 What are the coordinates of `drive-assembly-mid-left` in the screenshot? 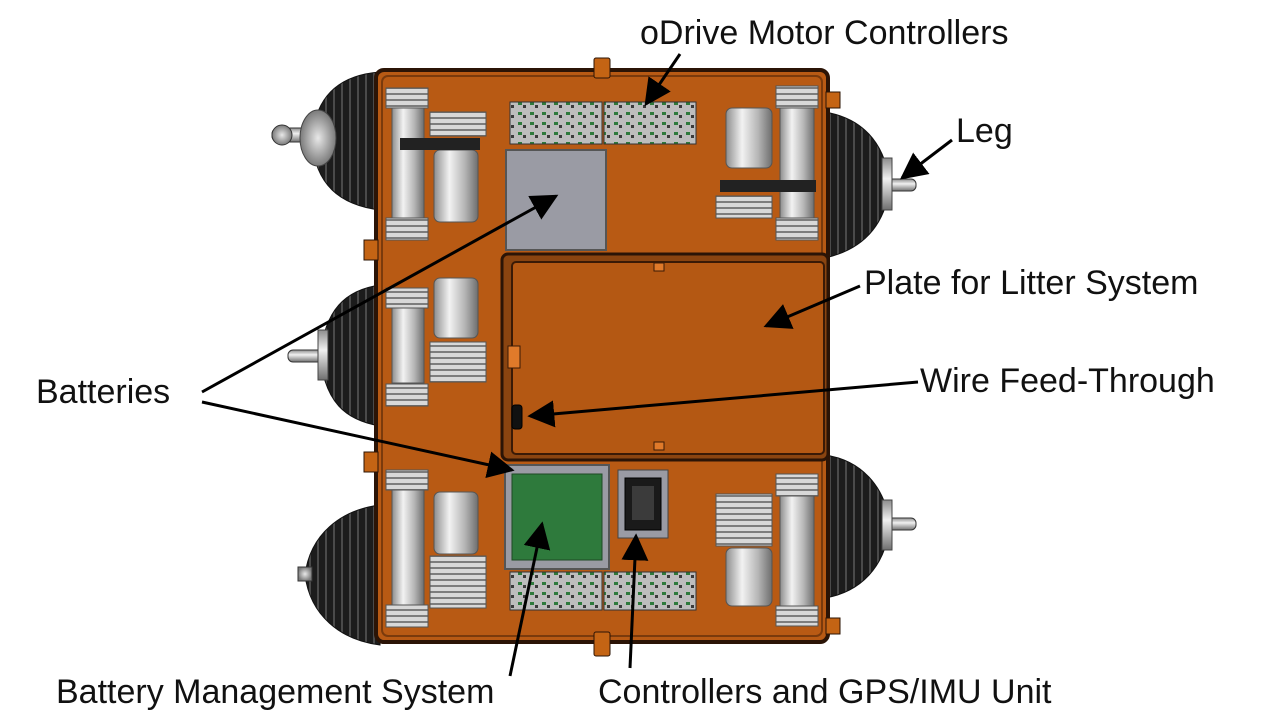 It's located at (436, 342).